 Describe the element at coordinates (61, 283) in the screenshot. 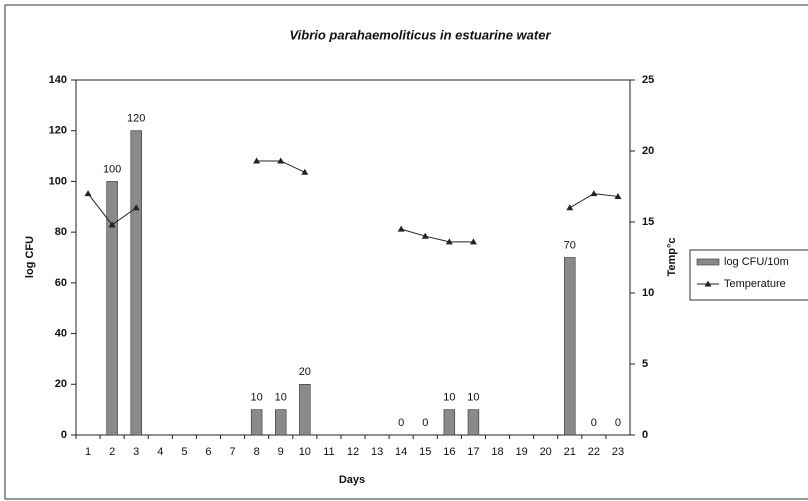

I see `y-tick-label: 60` at that location.